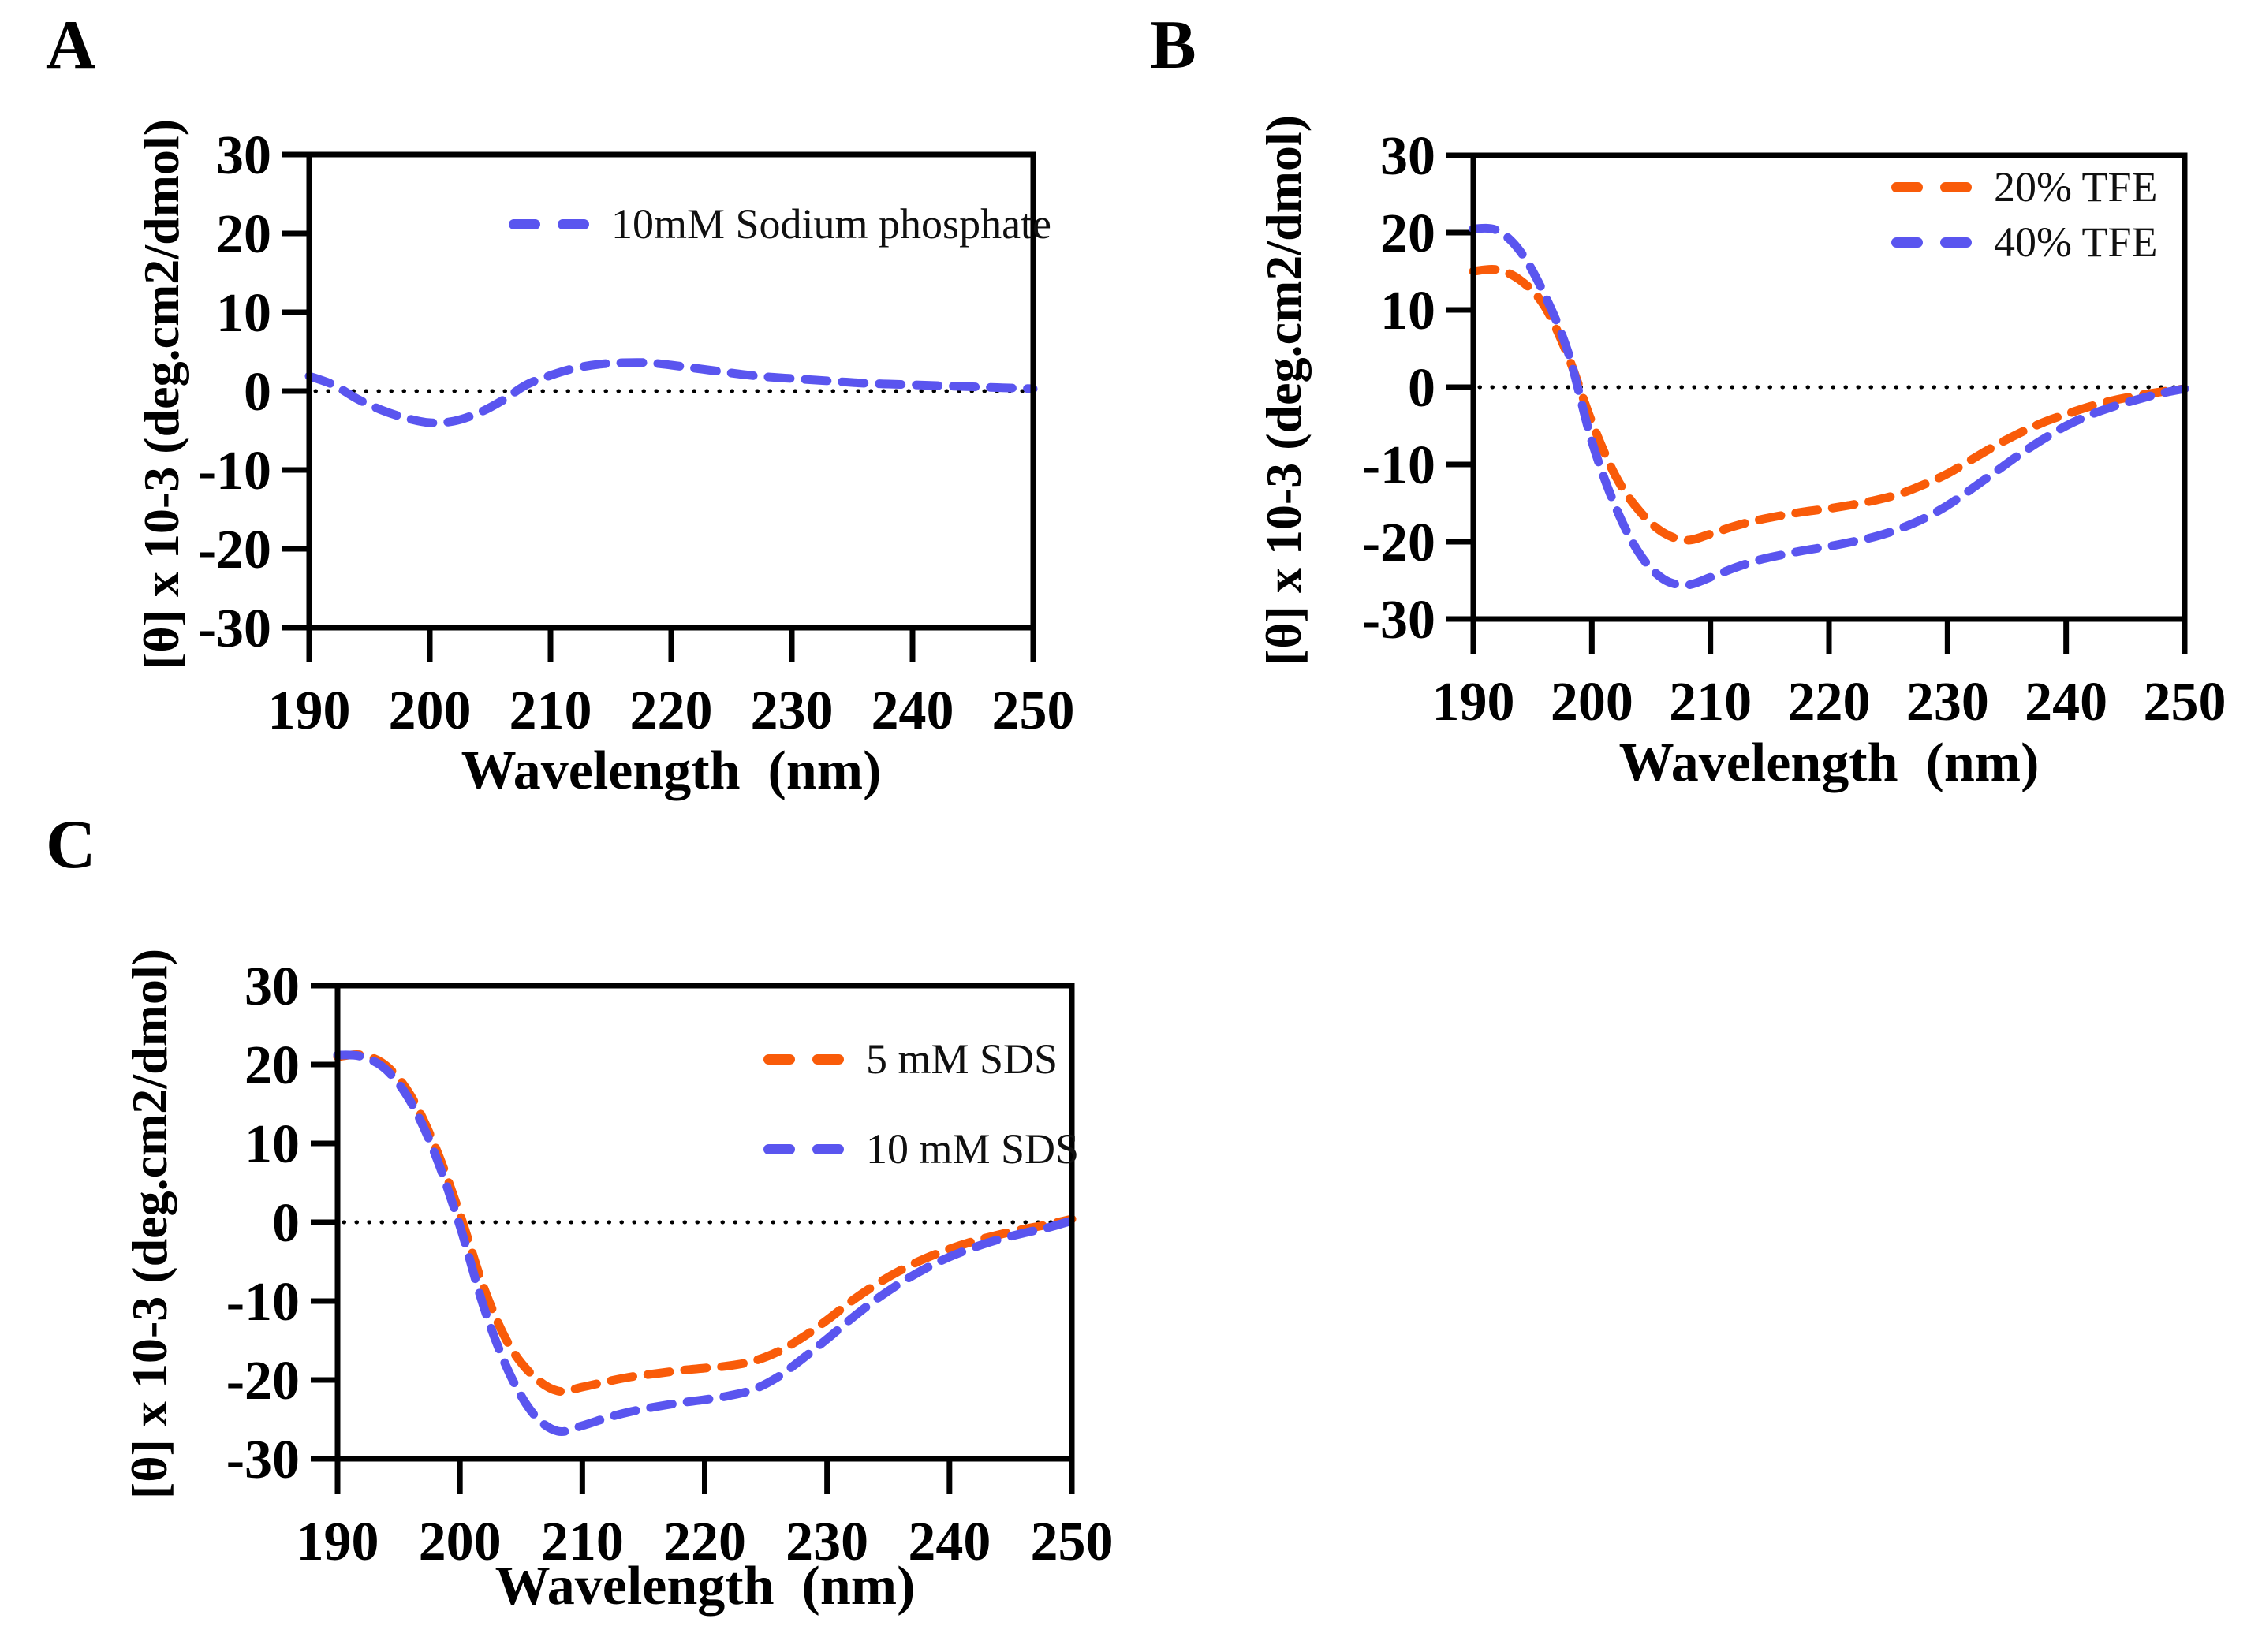 Image resolution: width=2247 pixels, height=1652 pixels. I want to click on legend-label: 40% TFE, so click(2076, 242).